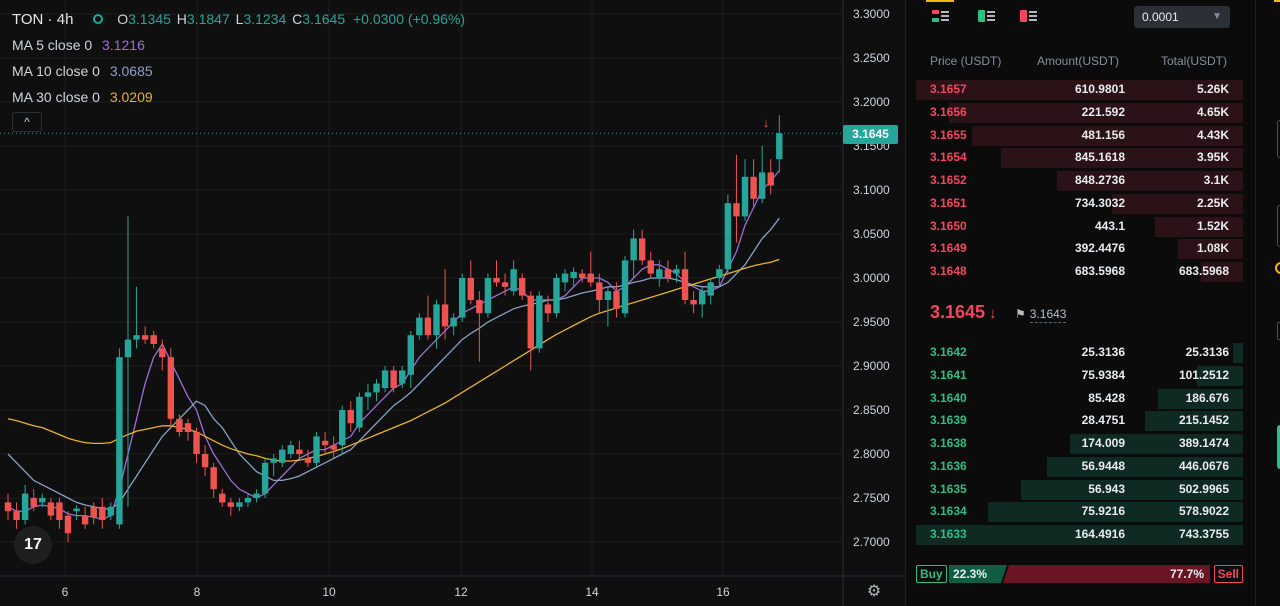 Image resolution: width=1280 pixels, height=606 pixels. Describe the element at coordinates (1217, 16) in the screenshot. I see `chevron-down-icon: ▼` at that location.